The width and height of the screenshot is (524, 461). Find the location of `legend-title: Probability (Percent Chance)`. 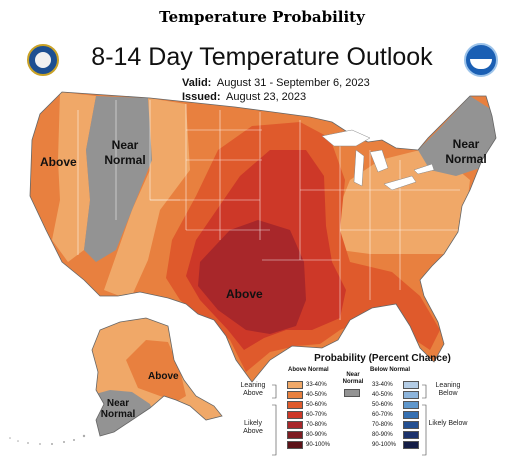

legend-title: Probability (Percent Chance) is located at coordinates (382, 358).